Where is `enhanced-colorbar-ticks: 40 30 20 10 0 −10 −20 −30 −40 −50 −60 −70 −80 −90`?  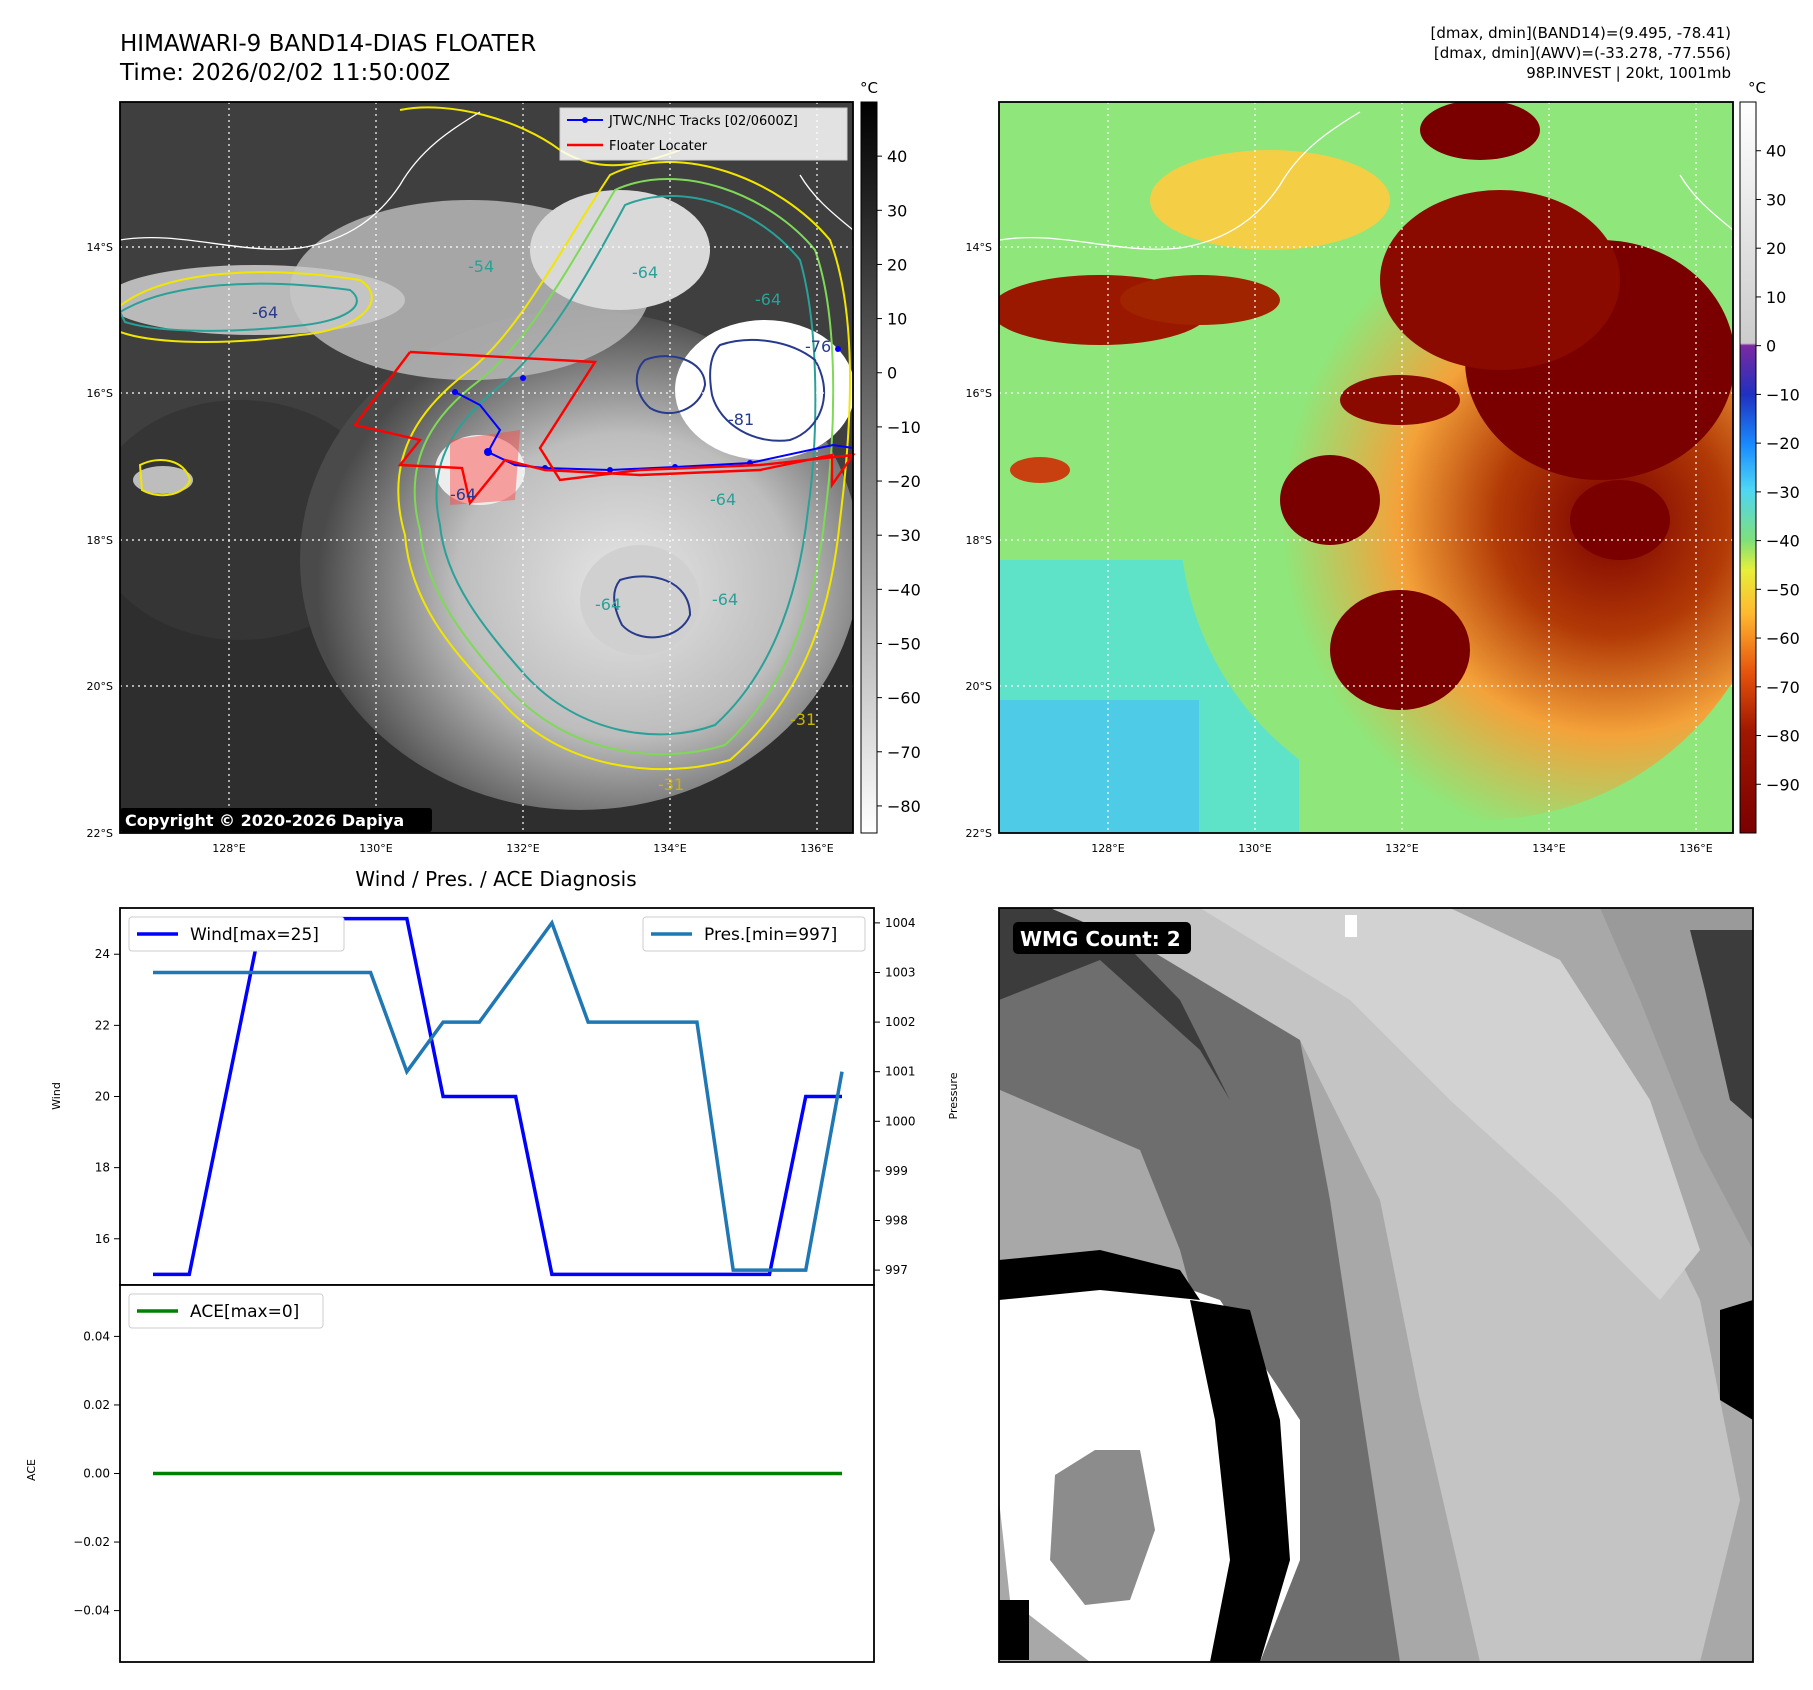 enhanced-colorbar-ticks: 40 30 20 10 0 −10 −20 −30 −40 −50 −60 −70 −80 −90 is located at coordinates (1778, 468).